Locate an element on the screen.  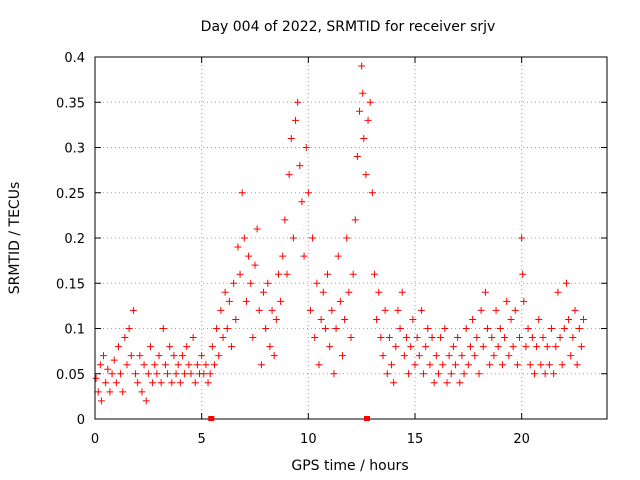
y-tick-label: 0.05 is located at coordinates (70, 375).